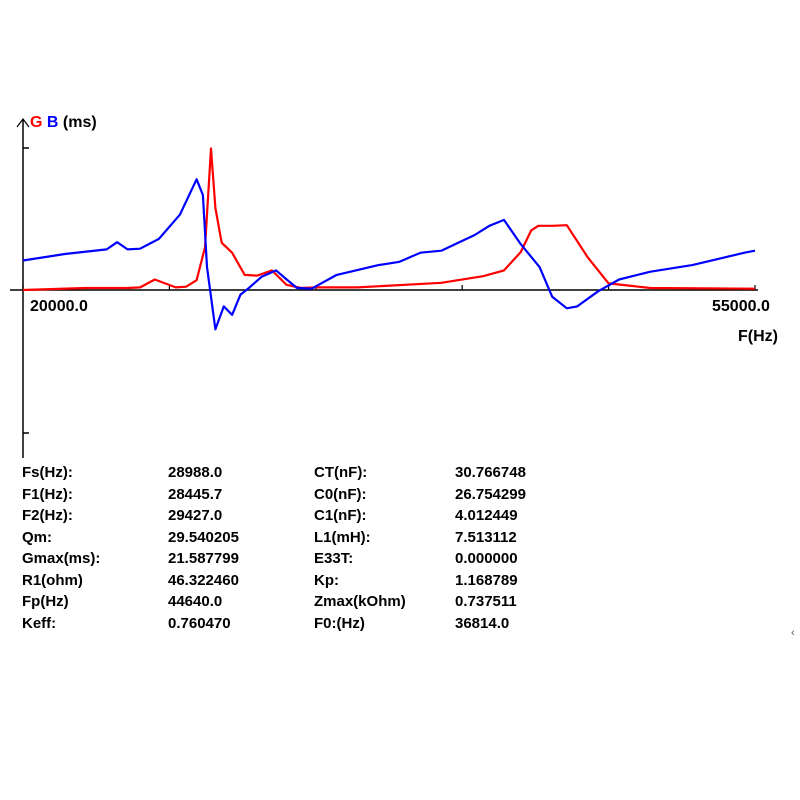  What do you see at coordinates (486, 516) in the screenshot?
I see `parameter-value: 4.012449` at bounding box center [486, 516].